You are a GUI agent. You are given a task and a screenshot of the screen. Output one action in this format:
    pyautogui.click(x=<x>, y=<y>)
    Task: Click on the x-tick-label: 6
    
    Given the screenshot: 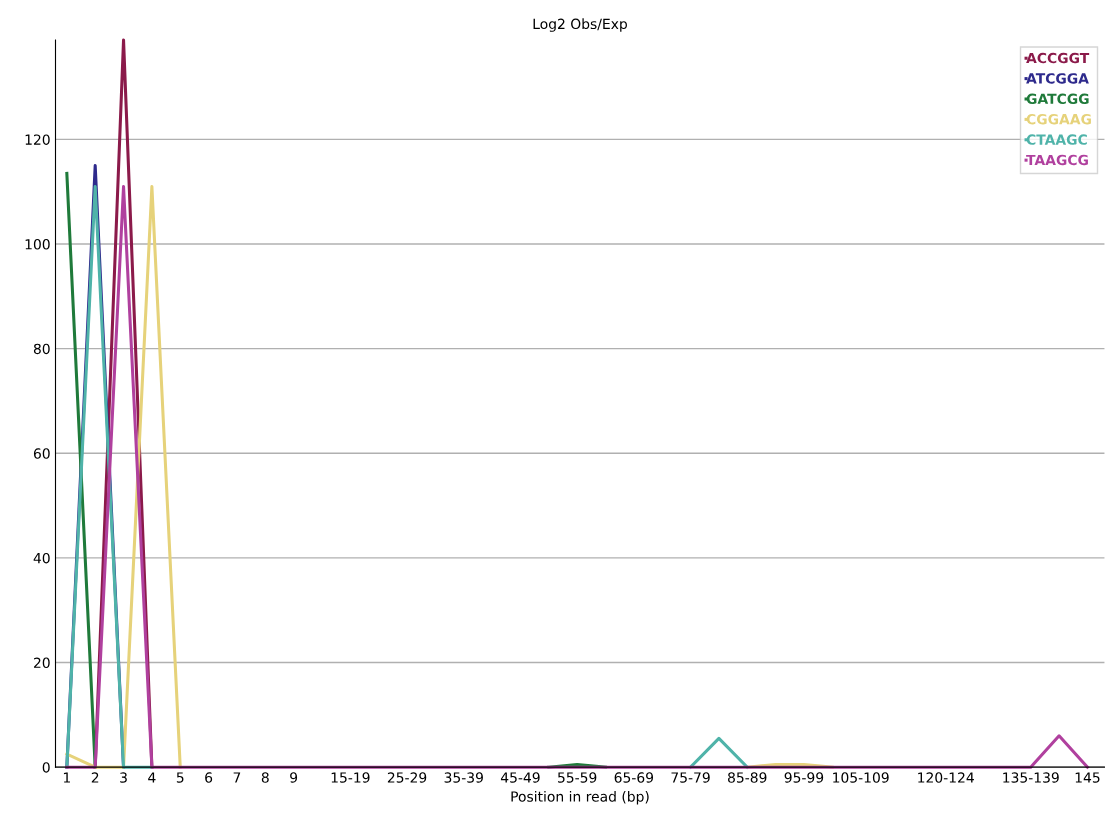 What is the action you would take?
    pyautogui.click(x=209, y=777)
    